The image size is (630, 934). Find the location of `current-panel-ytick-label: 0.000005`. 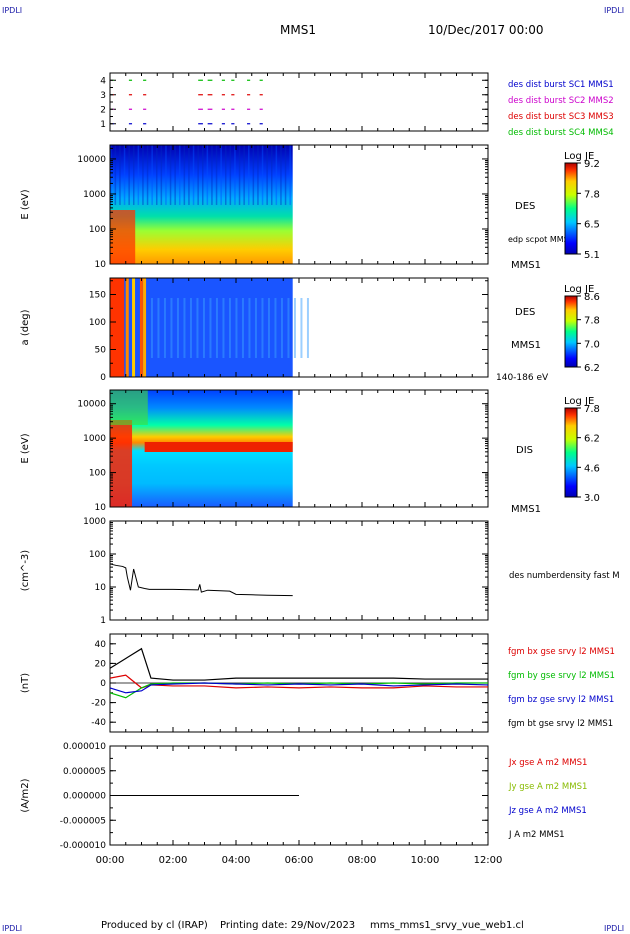

current-panel-ytick-label: 0.000005 is located at coordinates (84, 772).